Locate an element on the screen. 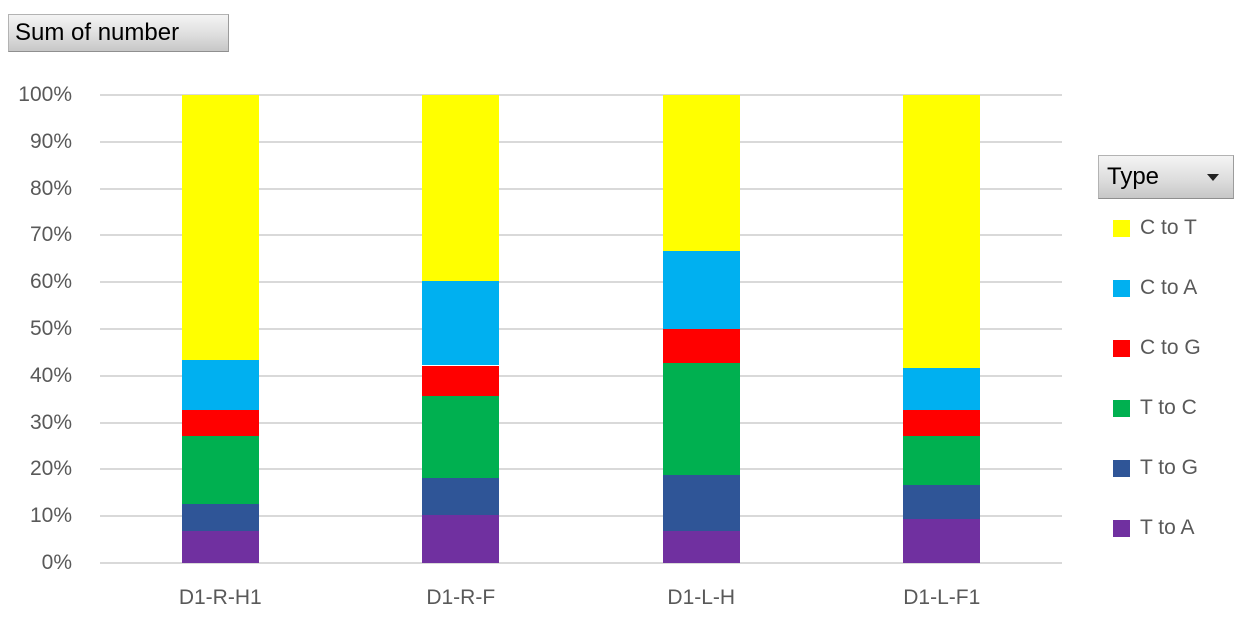 The height and width of the screenshot is (637, 1248). legend-label: C to G is located at coordinates (1170, 347).